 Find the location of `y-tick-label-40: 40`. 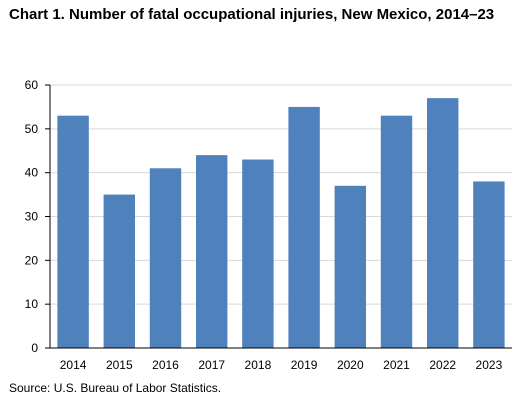

y-tick-label-40: 40 is located at coordinates (32, 173).